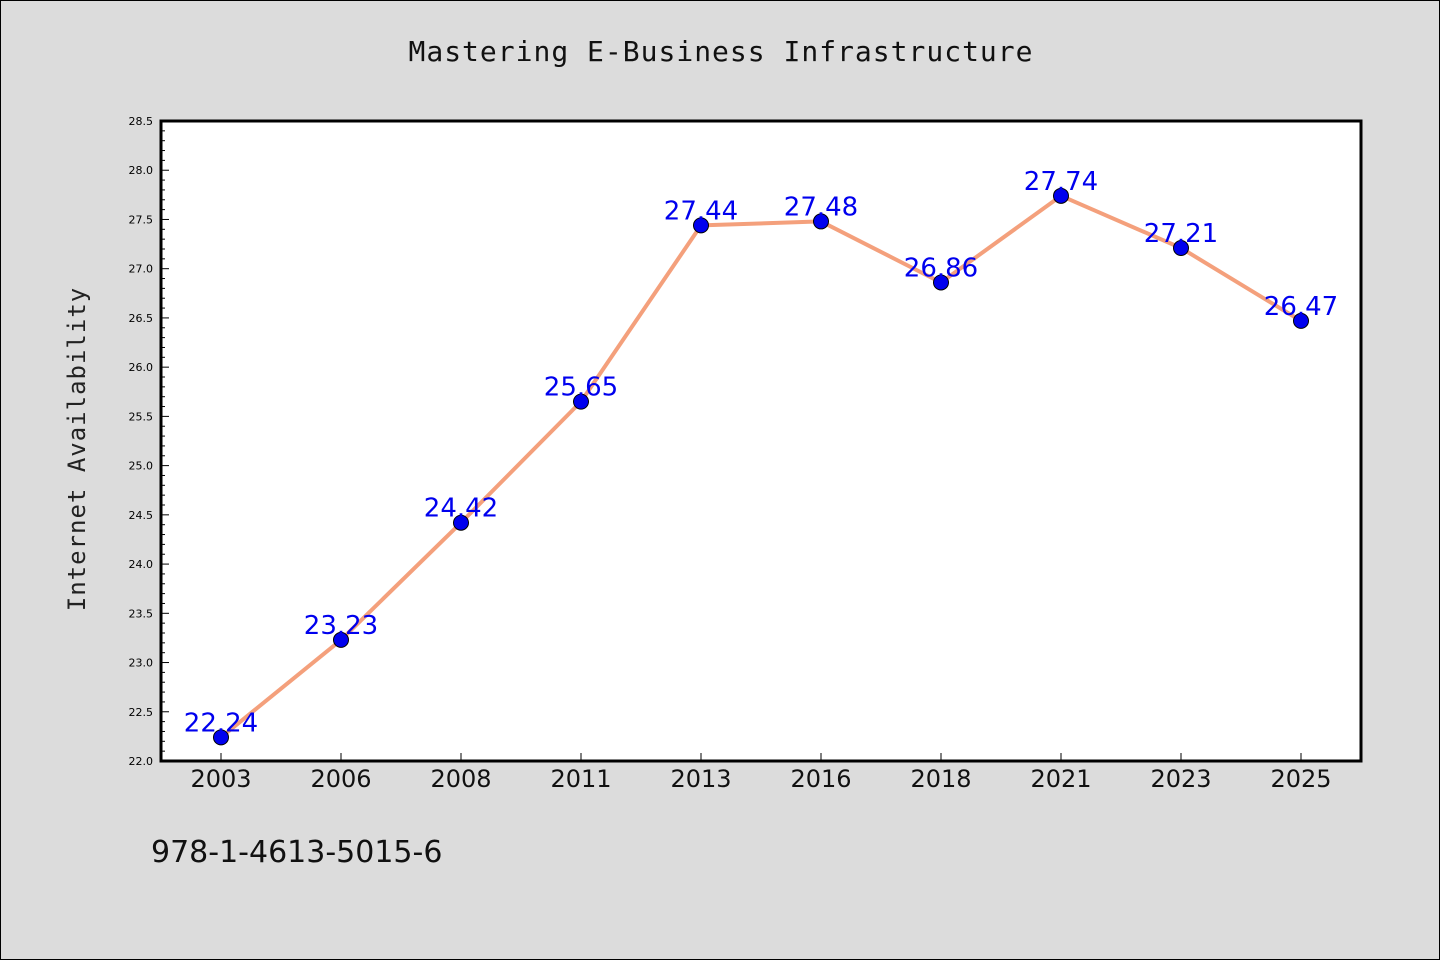  I want to click on x-tick-label: 2008, so click(460, 779).